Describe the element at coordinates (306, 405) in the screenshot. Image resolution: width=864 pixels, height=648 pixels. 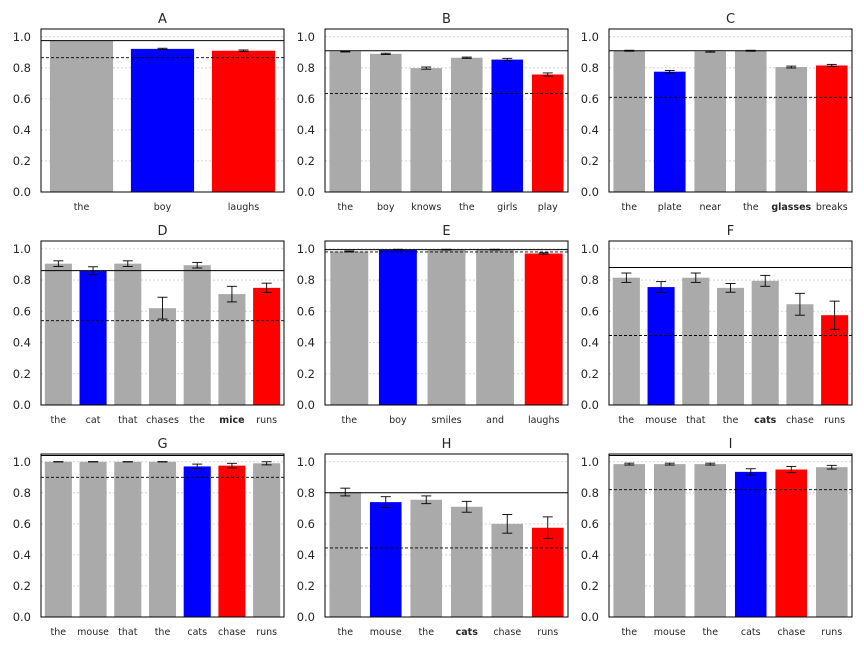
I see `ytick-label-e-0: 0.0` at that location.